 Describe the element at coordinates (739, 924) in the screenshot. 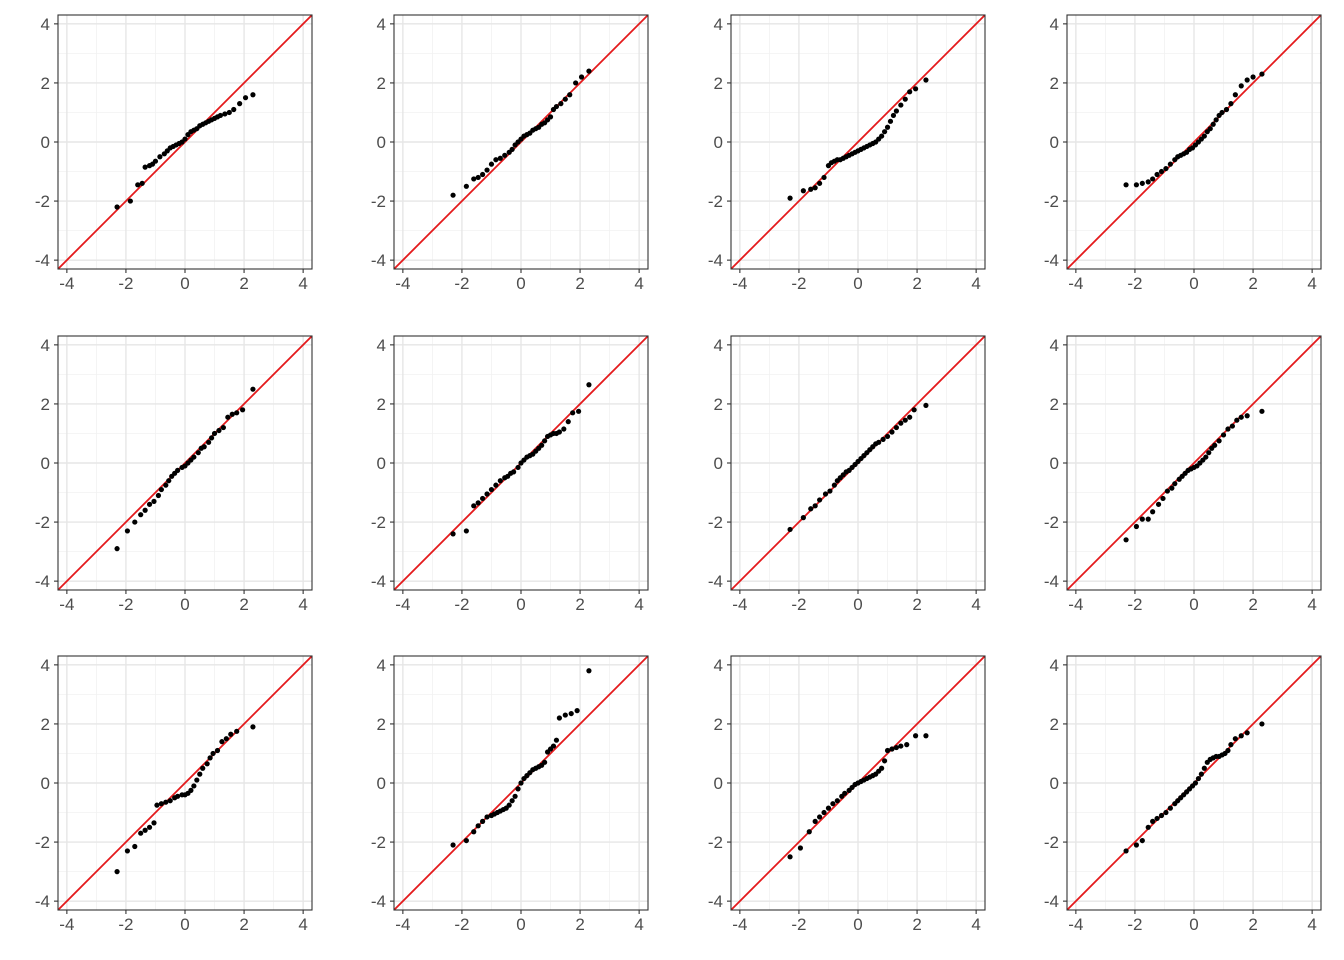

I see `x-tick-label: -4` at that location.